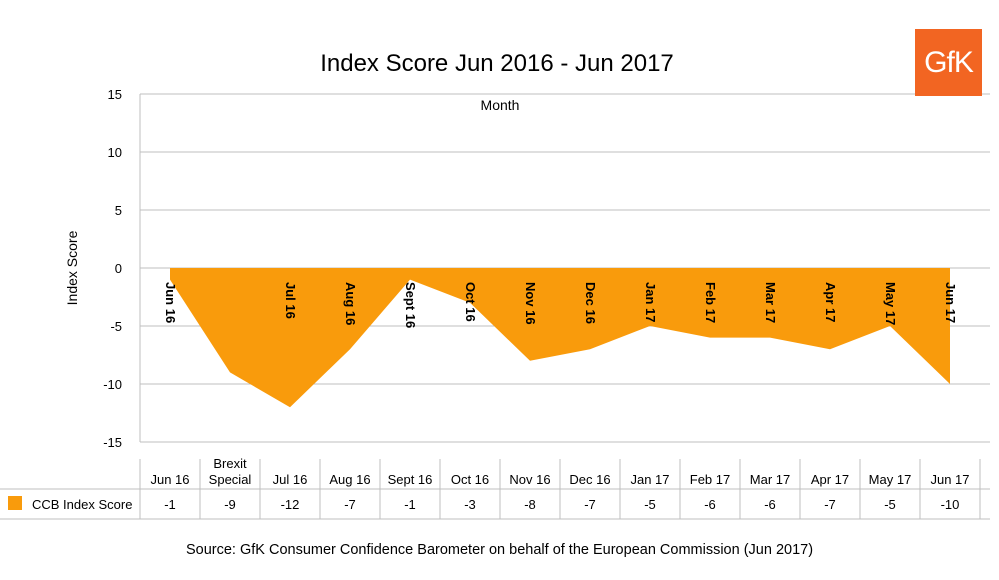 The height and width of the screenshot is (580, 999). What do you see at coordinates (710, 302) in the screenshot?
I see `x-tick-label: Feb 17` at bounding box center [710, 302].